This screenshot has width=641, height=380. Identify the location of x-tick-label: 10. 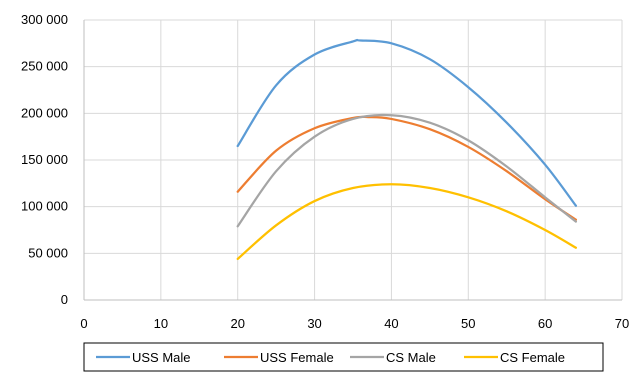
(161, 323).